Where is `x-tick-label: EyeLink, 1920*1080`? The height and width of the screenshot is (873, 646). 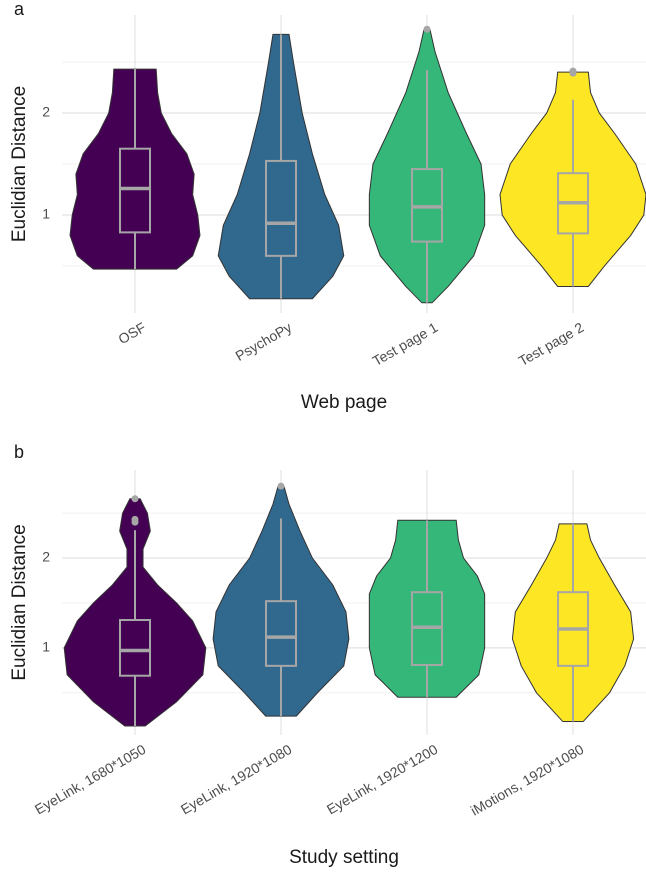 x-tick-label: EyeLink, 1920*1080 is located at coordinates (236, 779).